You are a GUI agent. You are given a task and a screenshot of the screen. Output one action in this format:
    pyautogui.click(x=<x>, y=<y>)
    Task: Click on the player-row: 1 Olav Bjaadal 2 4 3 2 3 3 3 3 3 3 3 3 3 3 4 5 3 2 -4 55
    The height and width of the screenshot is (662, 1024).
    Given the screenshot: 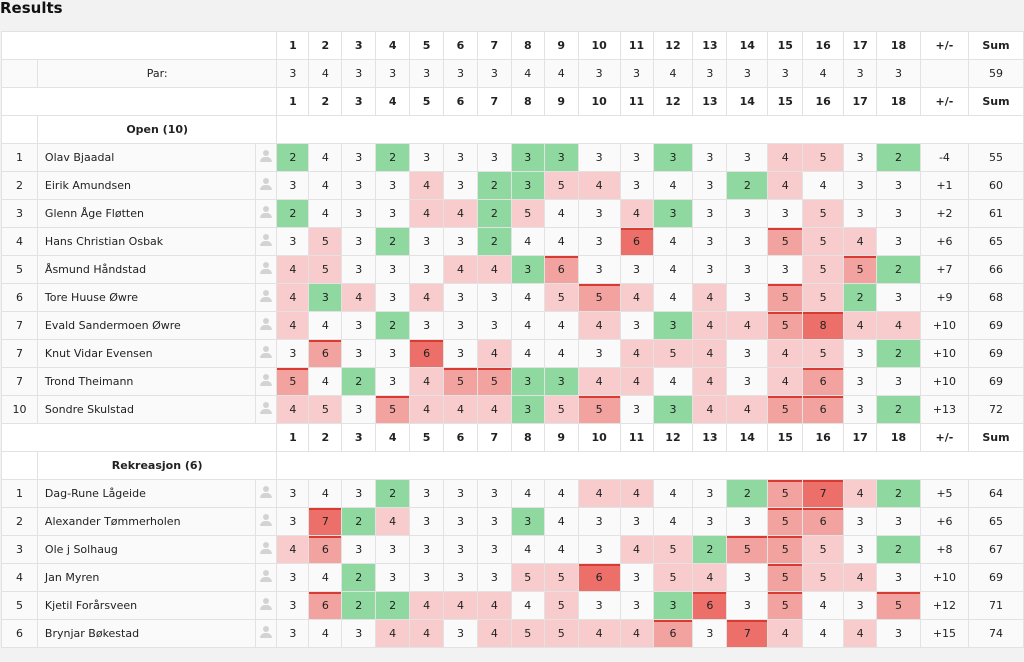 What is the action you would take?
    pyautogui.click(x=512, y=157)
    